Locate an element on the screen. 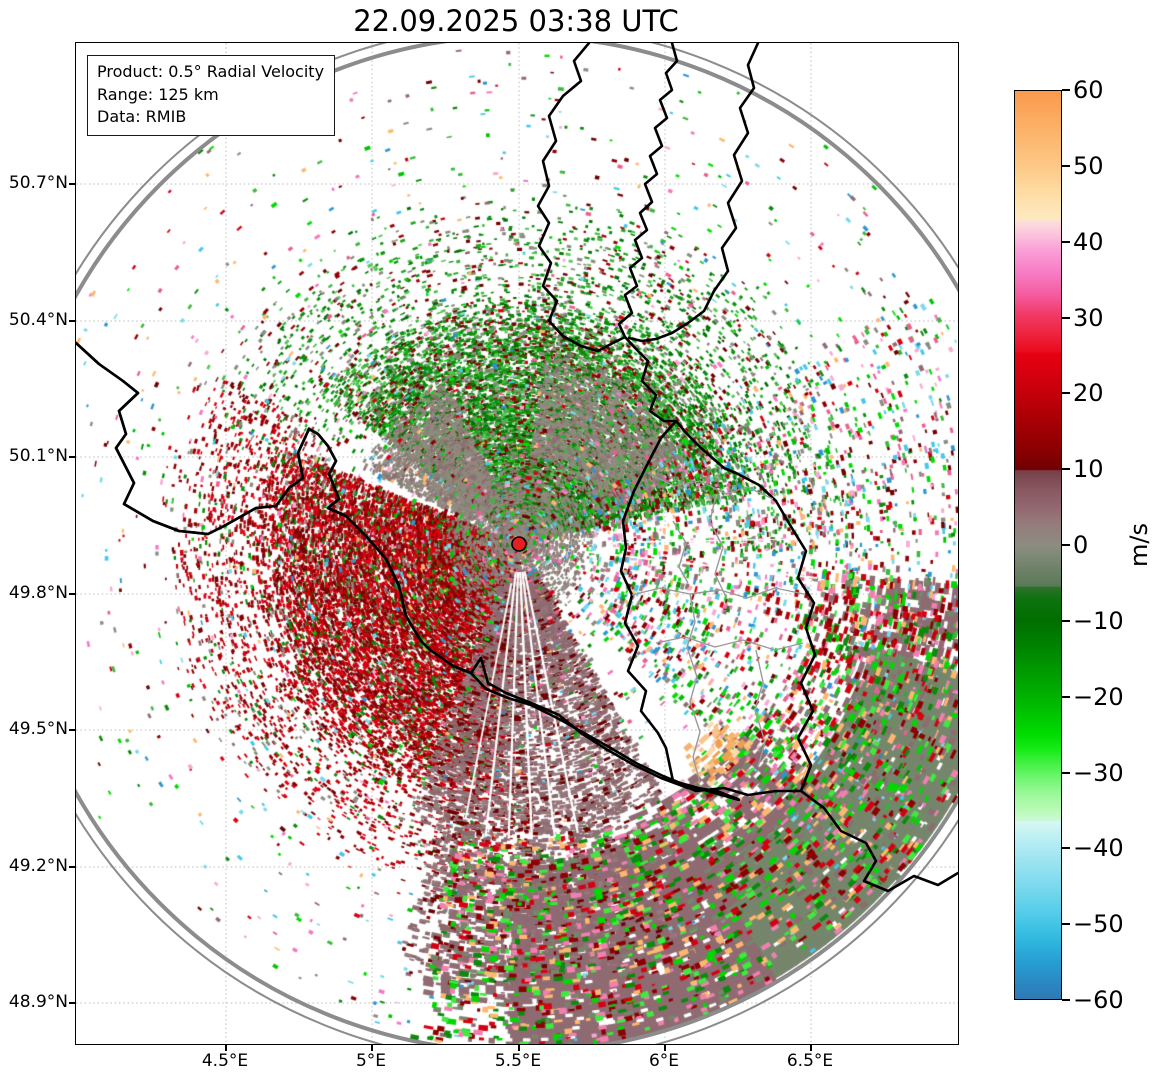 The width and height of the screenshot is (1171, 1081). colorbar-tick-label: 50 is located at coordinates (1088, 165).